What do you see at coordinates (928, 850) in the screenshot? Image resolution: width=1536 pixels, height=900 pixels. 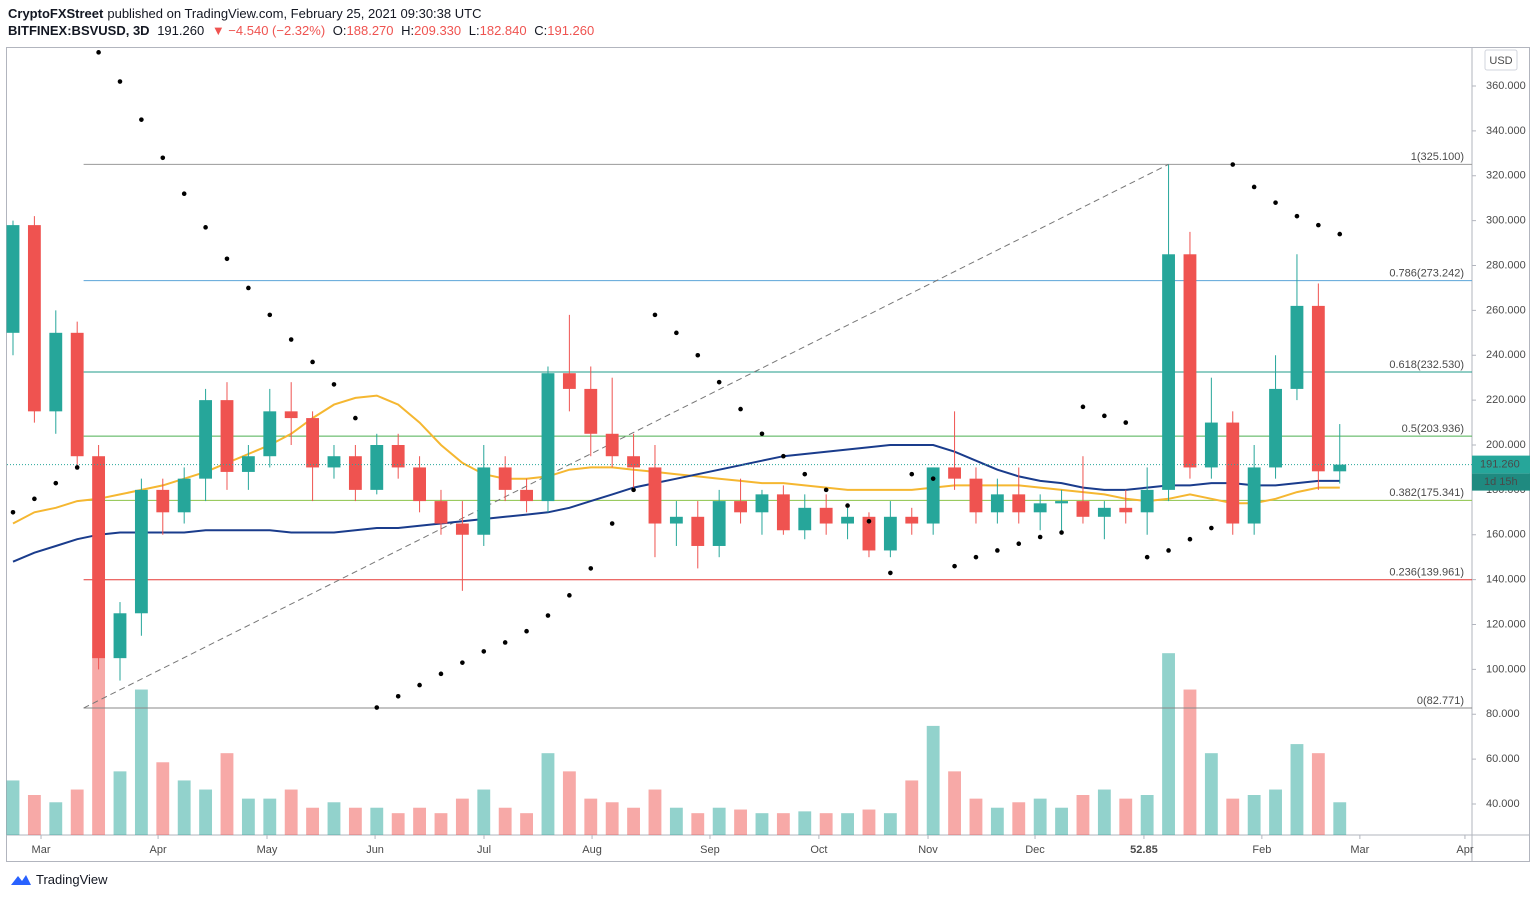 I see `x-tick-label: Nov` at bounding box center [928, 850].